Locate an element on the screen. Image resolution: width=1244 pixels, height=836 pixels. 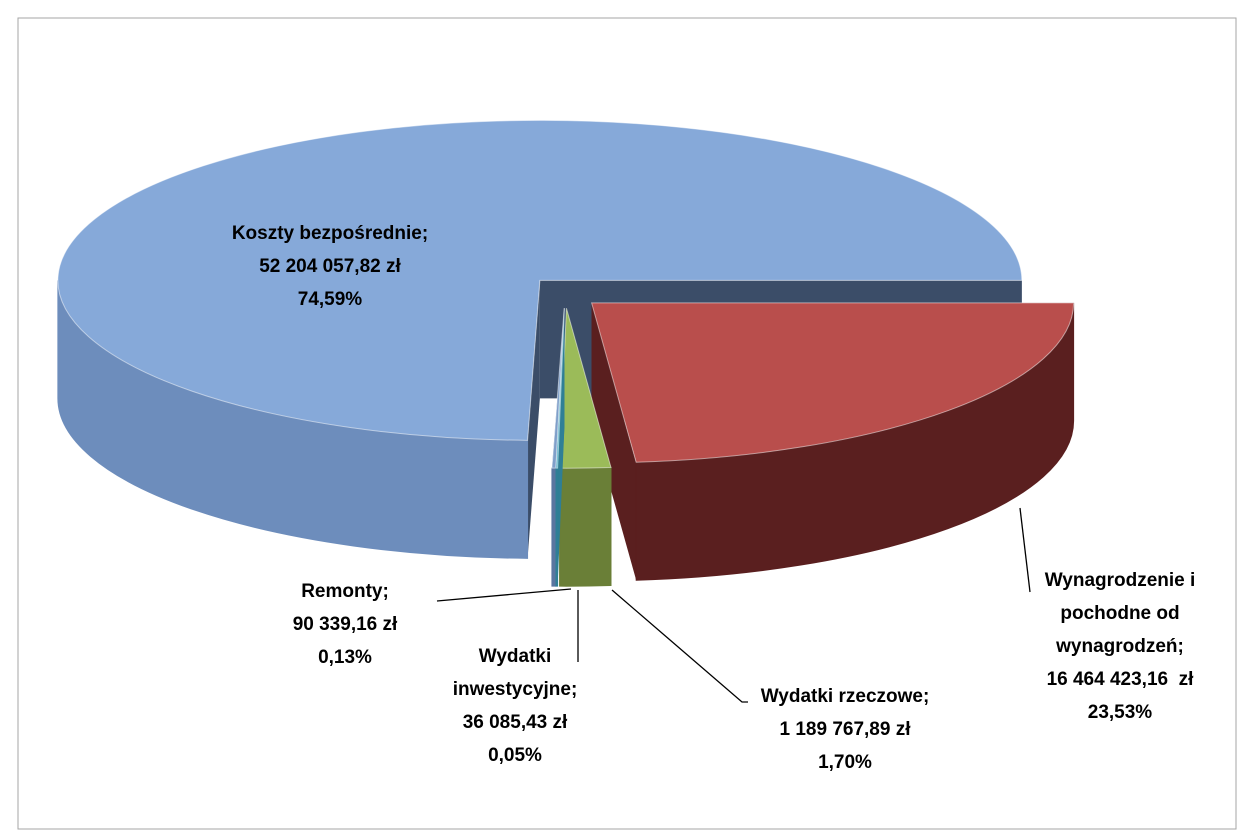
label-percent: 0,05% is located at coordinates (515, 755).